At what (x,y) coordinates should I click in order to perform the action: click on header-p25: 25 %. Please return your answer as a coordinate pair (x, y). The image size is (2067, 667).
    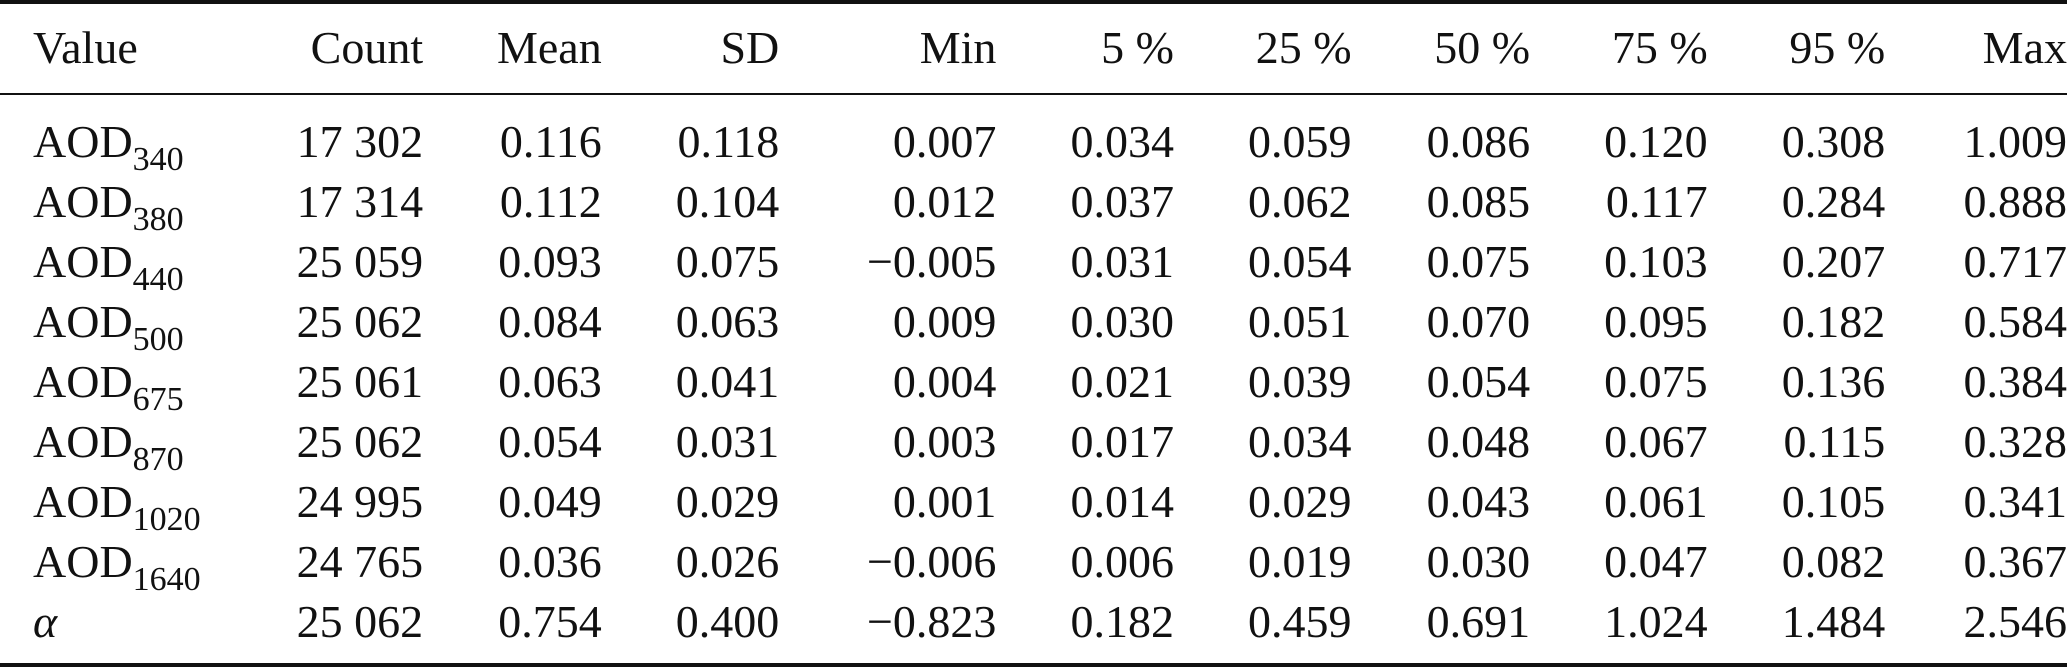
    Looking at the image, I should click on (1303, 47).